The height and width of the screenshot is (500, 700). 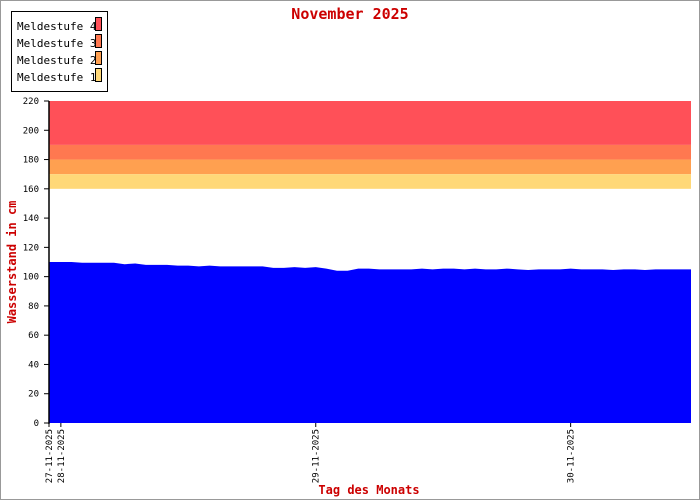 What do you see at coordinates (33, 336) in the screenshot?
I see `y-tick-label: 60` at bounding box center [33, 336].